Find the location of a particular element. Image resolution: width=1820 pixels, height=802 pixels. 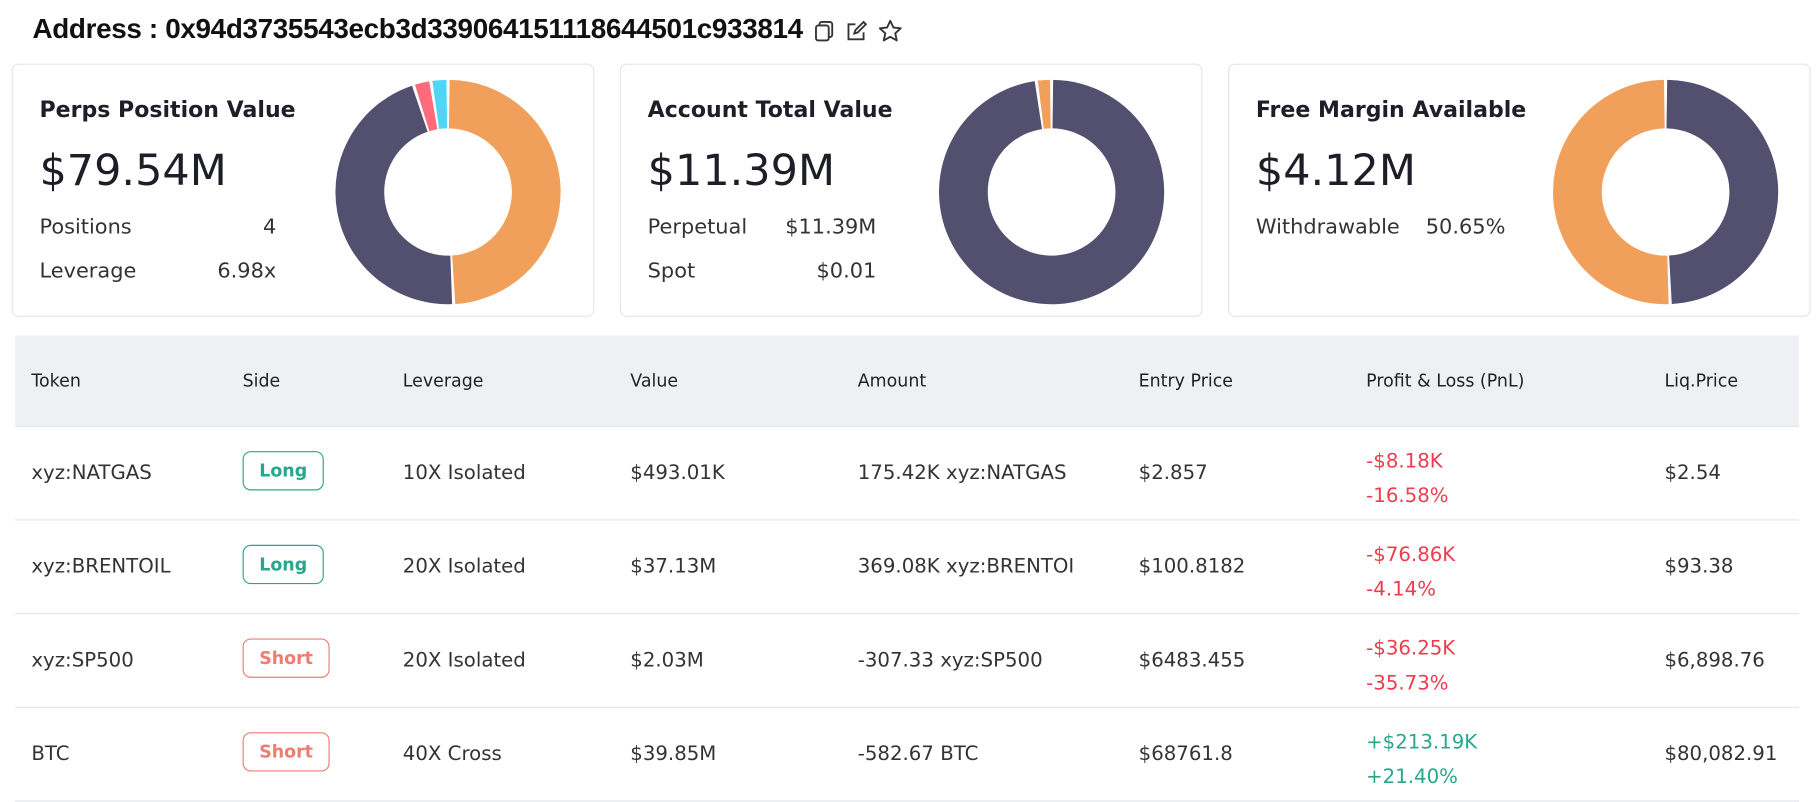

card-stat-row: Withdrawable 50.65% is located at coordinates (1381, 227).